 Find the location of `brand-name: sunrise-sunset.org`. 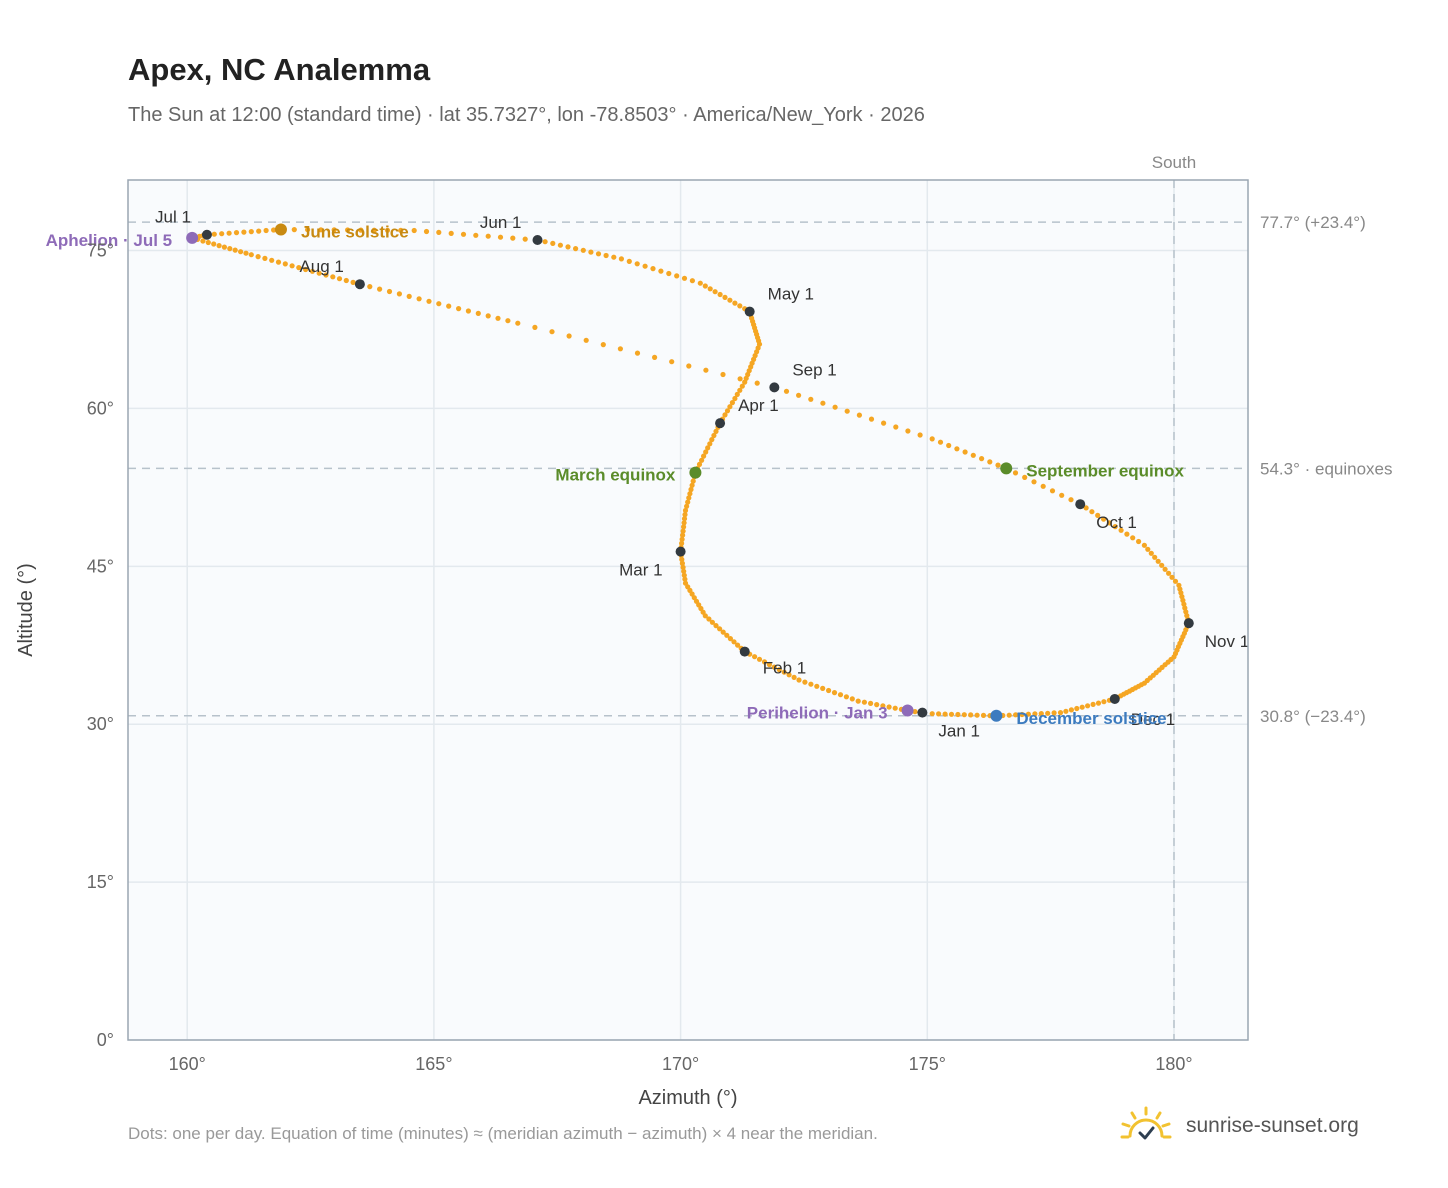

brand-name: sunrise-sunset.org is located at coordinates (1272, 1125).